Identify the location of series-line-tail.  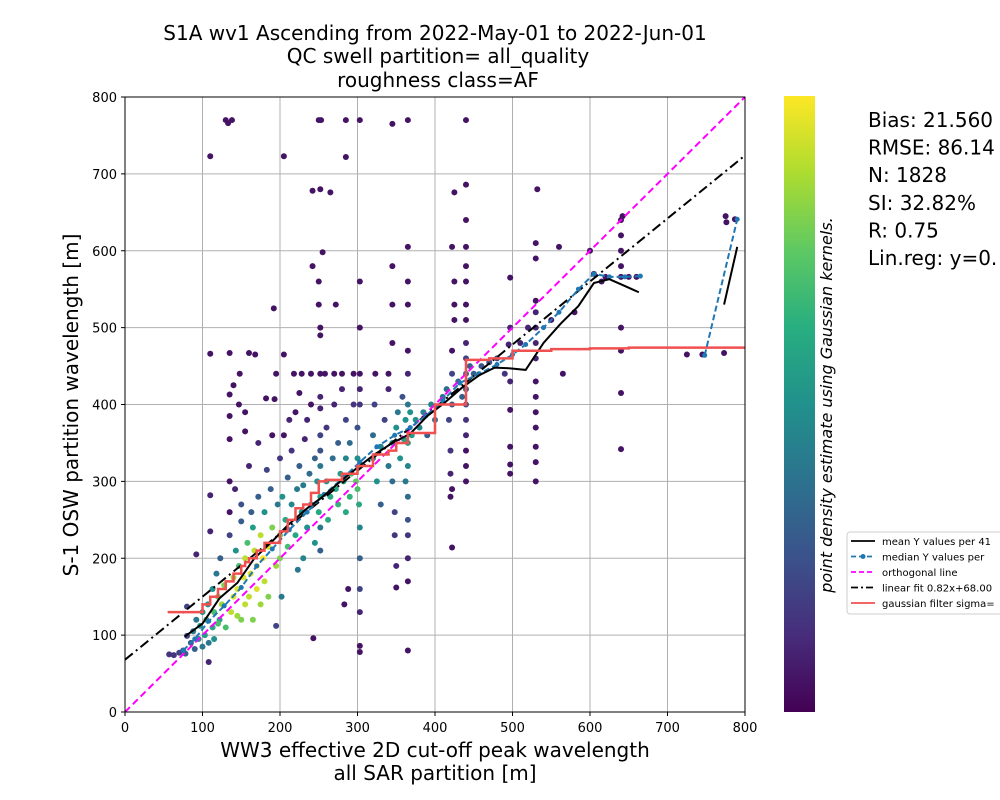
(721, 287).